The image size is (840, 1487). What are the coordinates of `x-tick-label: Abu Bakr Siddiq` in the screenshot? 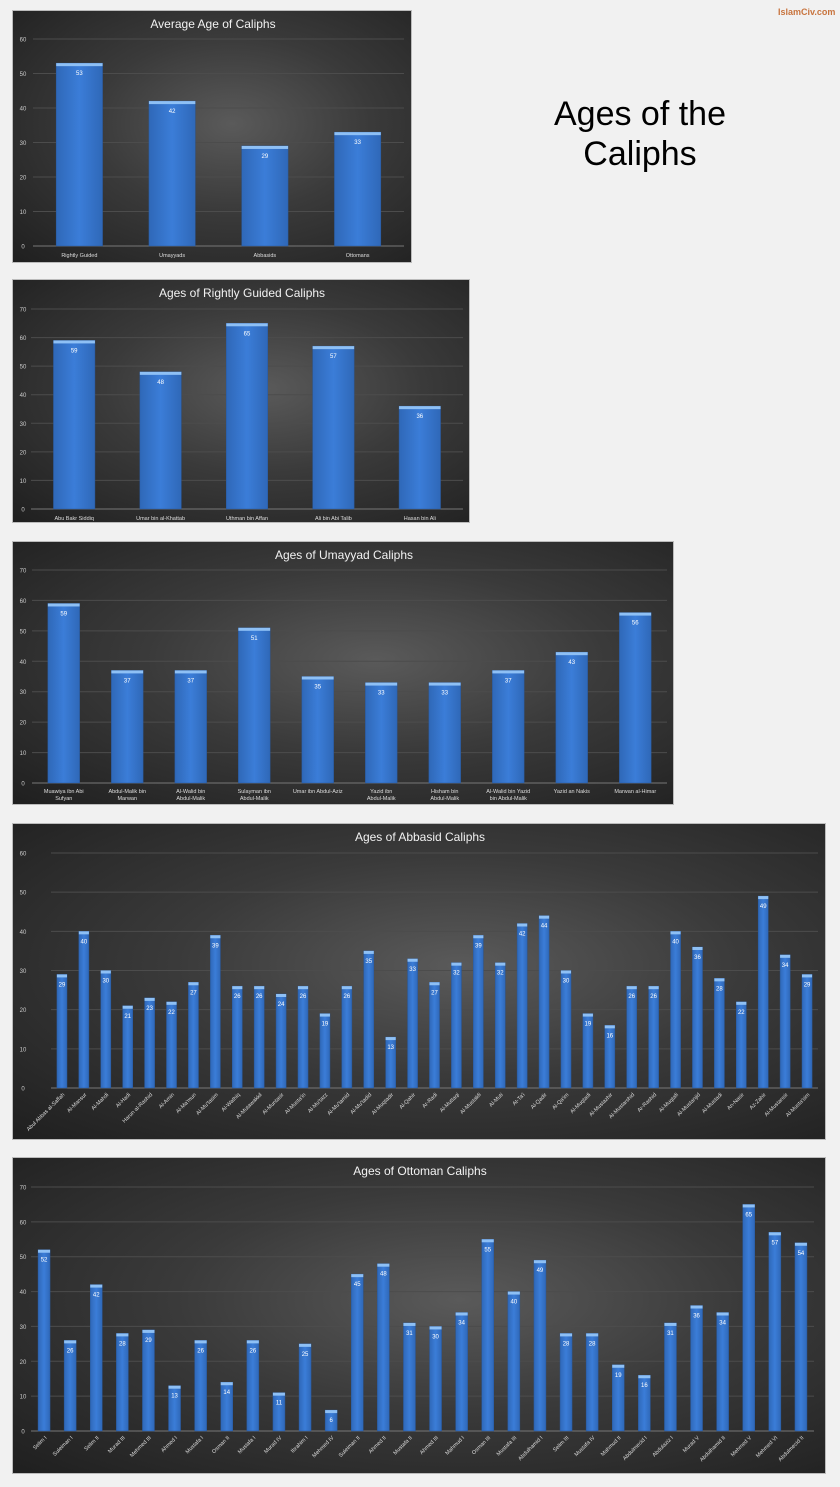 It's located at (73, 519).